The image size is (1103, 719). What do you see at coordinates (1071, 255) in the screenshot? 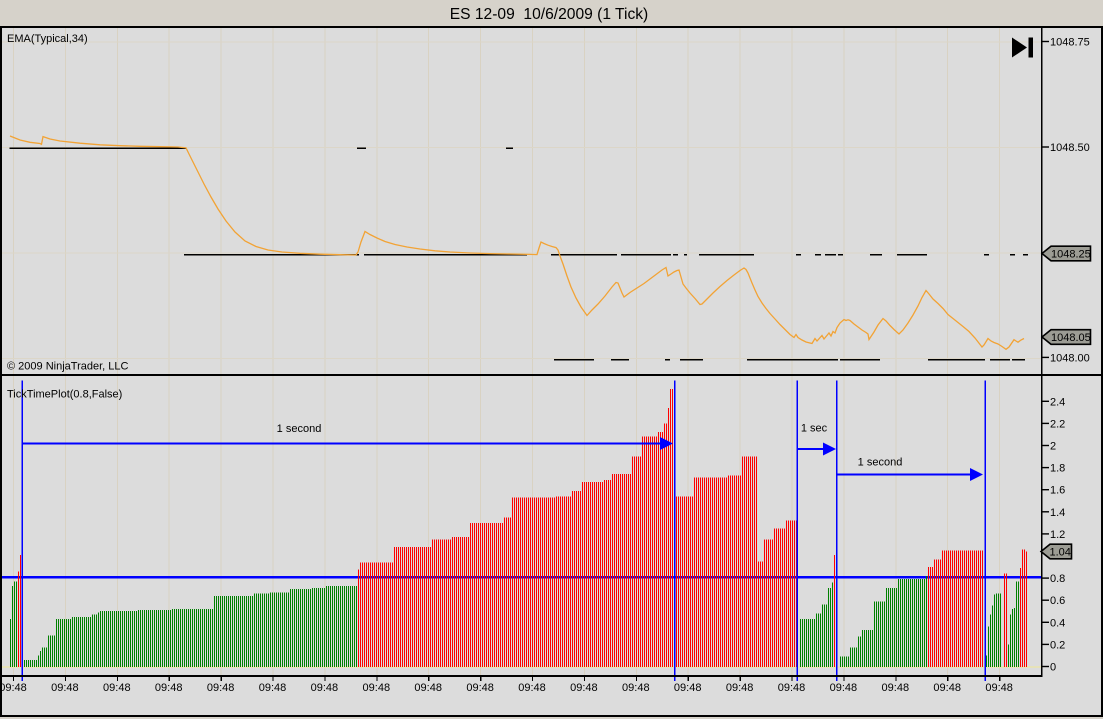
I see `svg-text: 1048.25` at bounding box center [1071, 255].